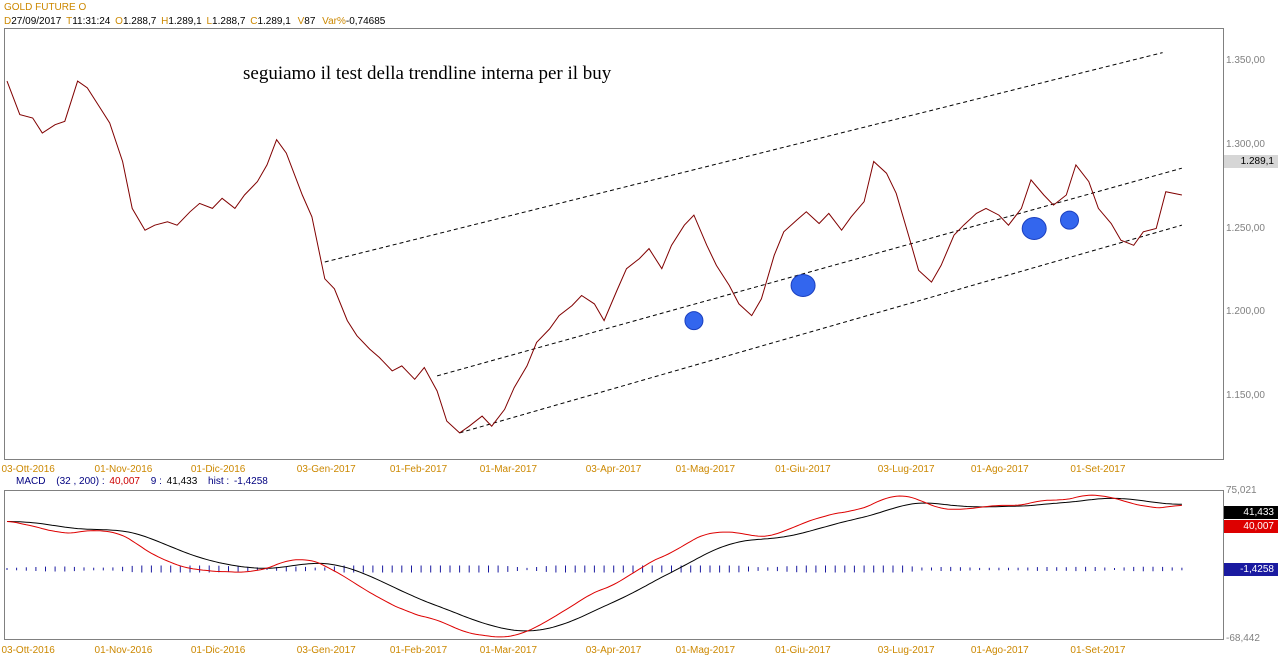  Describe the element at coordinates (334, 21) in the screenshot. I see `var-key: Var%` at that location.